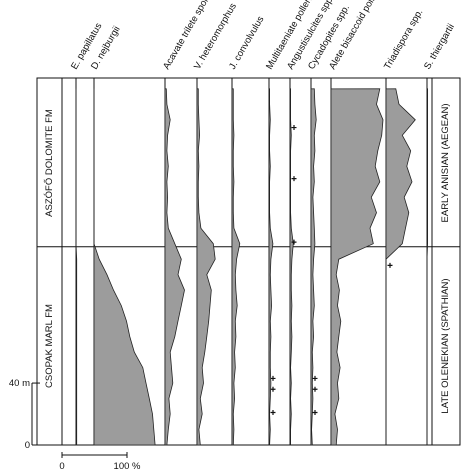 The width and height of the screenshot is (474, 476). Describe the element at coordinates (445, 345) in the screenshot. I see `stage-label: LATE OLENEKIAN (SPATHIAN)` at that location.